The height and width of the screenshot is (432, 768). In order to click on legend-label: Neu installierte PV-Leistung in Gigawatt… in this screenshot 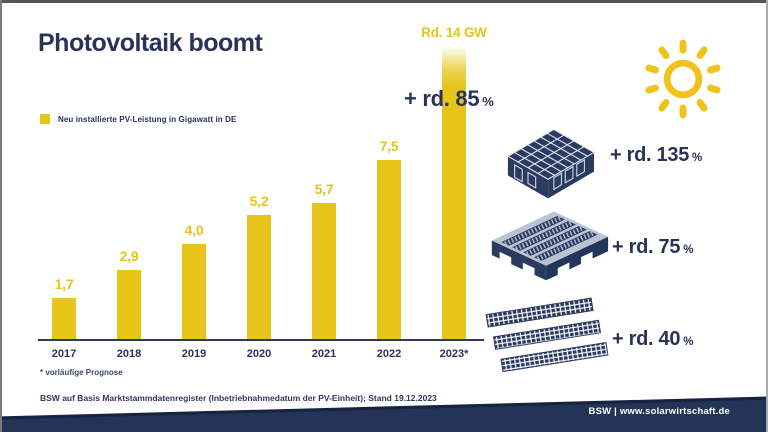, I will do `click(147, 119)`.